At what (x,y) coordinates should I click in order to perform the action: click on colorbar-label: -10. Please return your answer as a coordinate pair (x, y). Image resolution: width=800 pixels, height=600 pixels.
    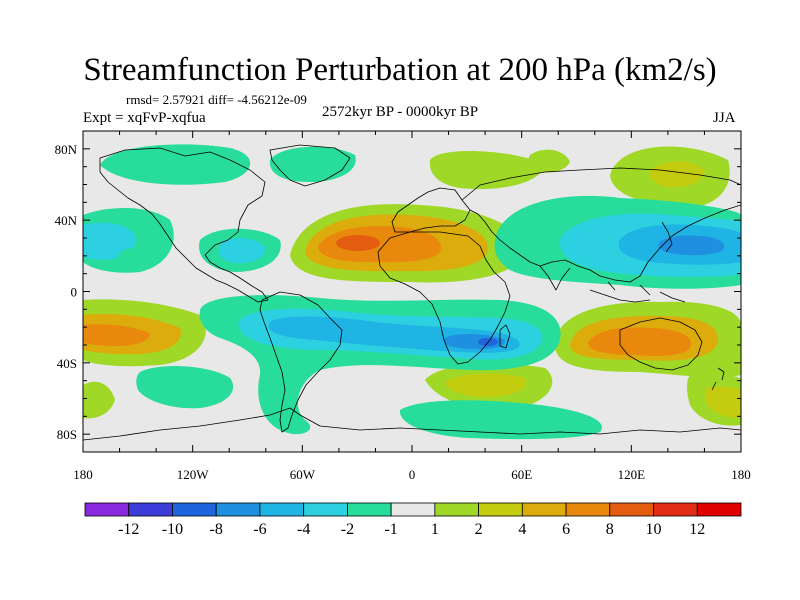
    Looking at the image, I should click on (172, 529).